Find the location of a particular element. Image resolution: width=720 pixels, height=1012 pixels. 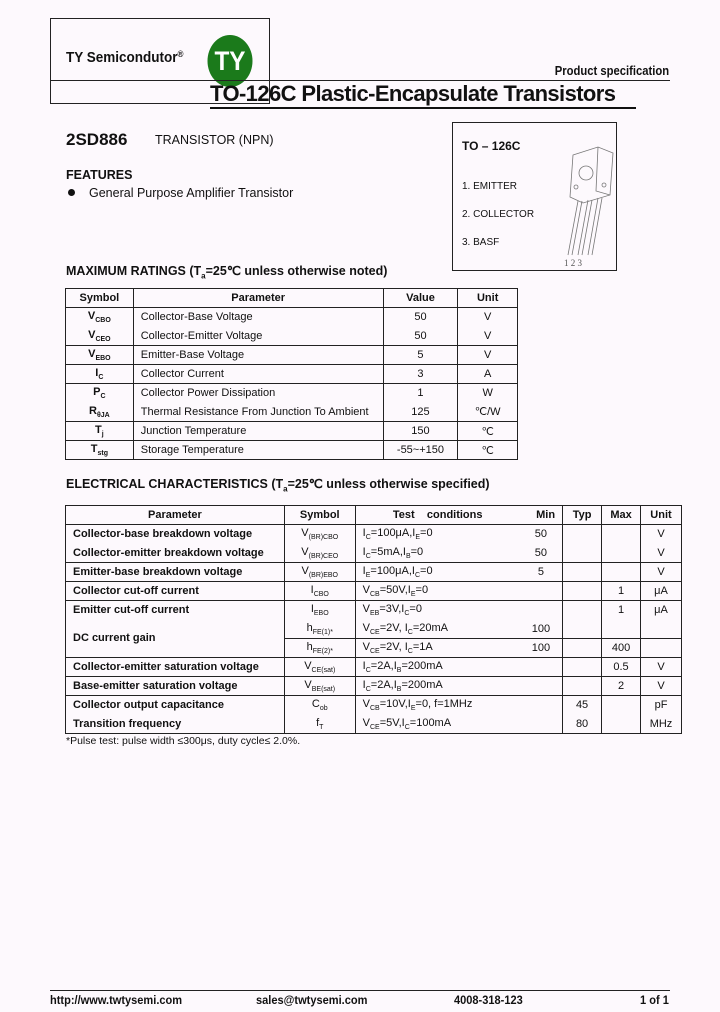

footer-url: http://www.twtysemi.com is located at coordinates (116, 1000).